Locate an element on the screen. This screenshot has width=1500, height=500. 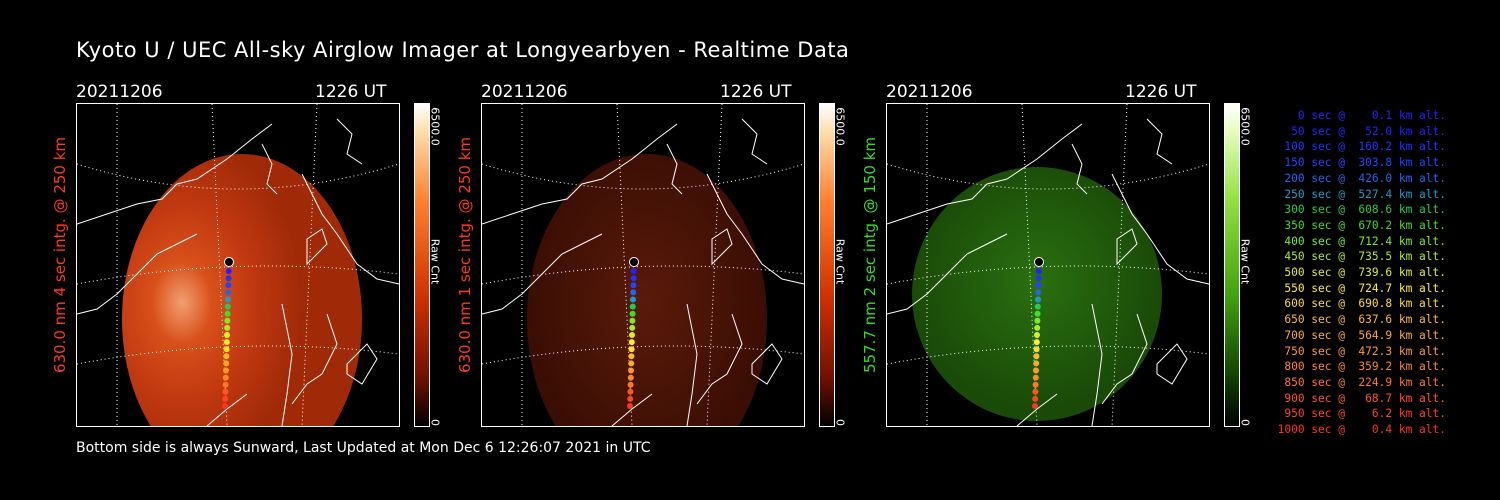
panel-3-image is located at coordinates (1048, 265).